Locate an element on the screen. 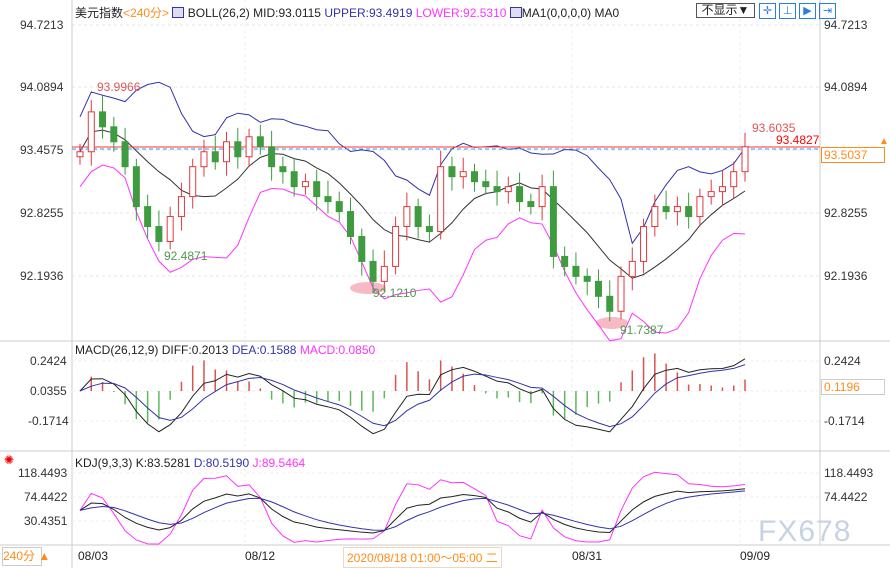  macd-diff-line is located at coordinates (412, 396).